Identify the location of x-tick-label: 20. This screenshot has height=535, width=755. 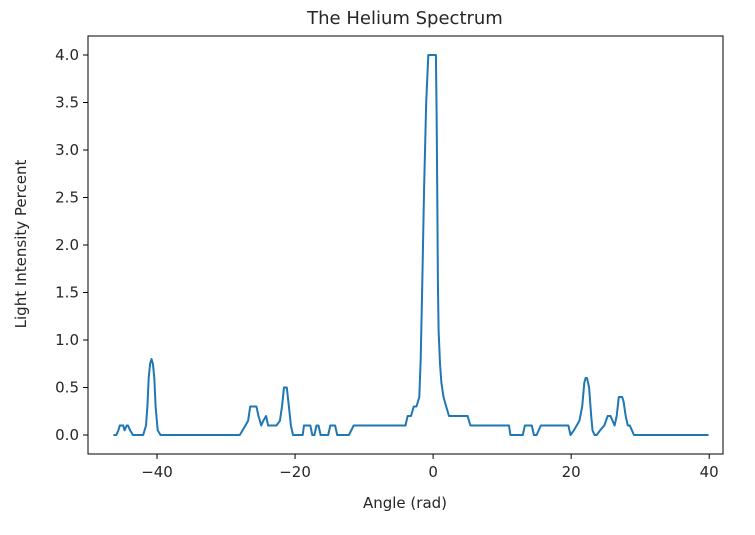
(571, 472).